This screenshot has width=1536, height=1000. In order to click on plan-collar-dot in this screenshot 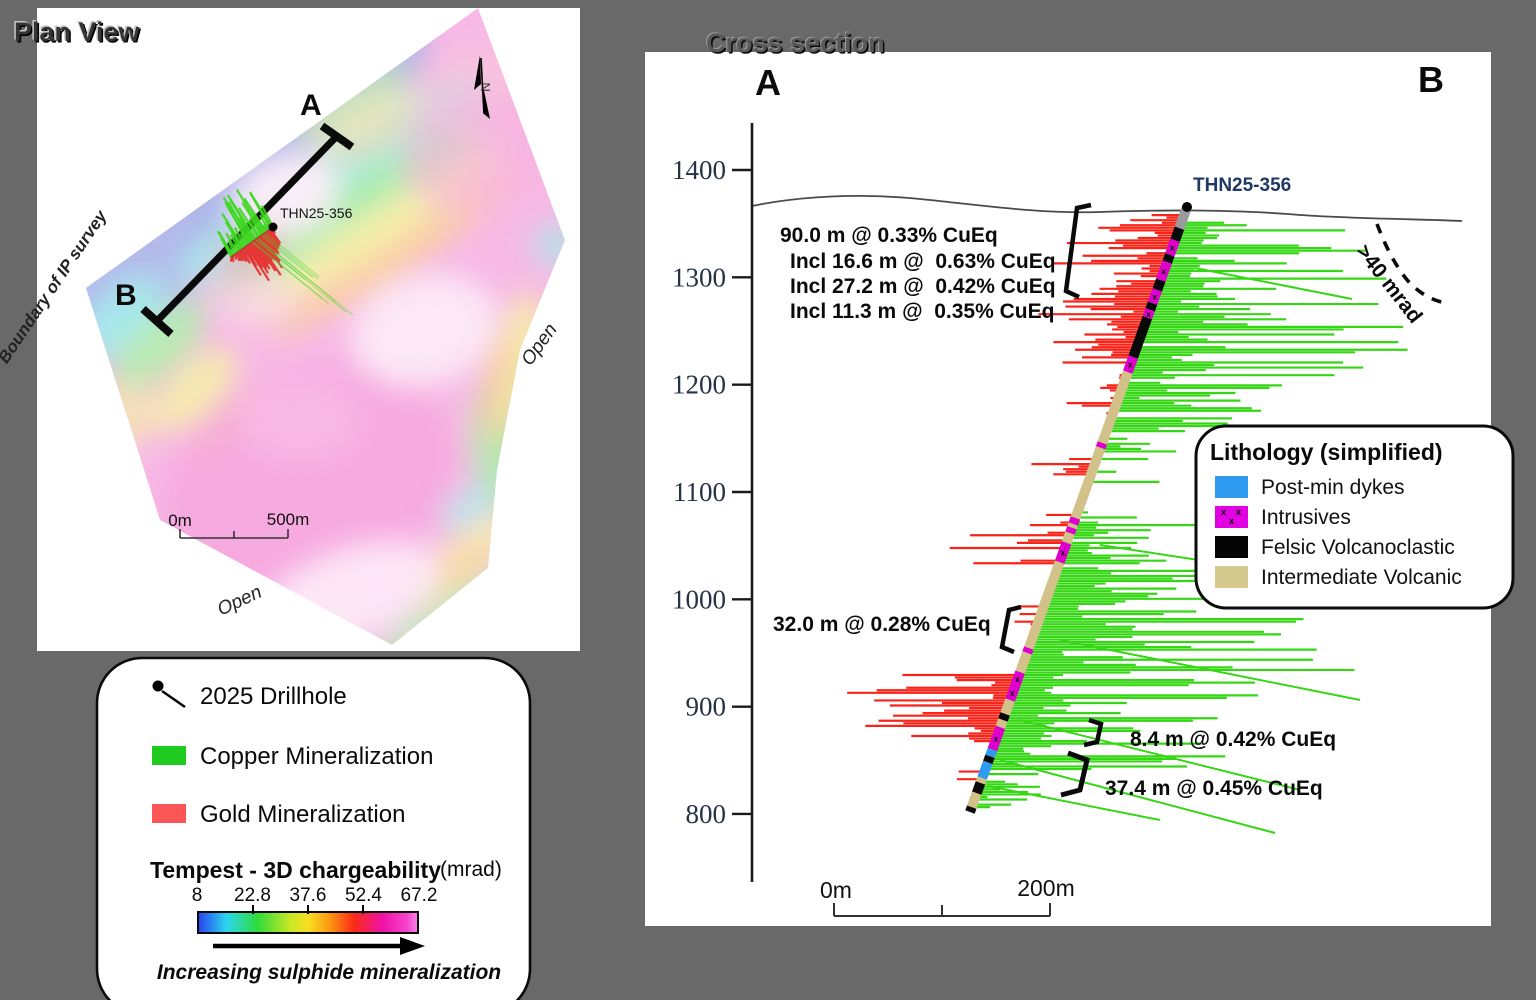, I will do `click(273, 227)`.